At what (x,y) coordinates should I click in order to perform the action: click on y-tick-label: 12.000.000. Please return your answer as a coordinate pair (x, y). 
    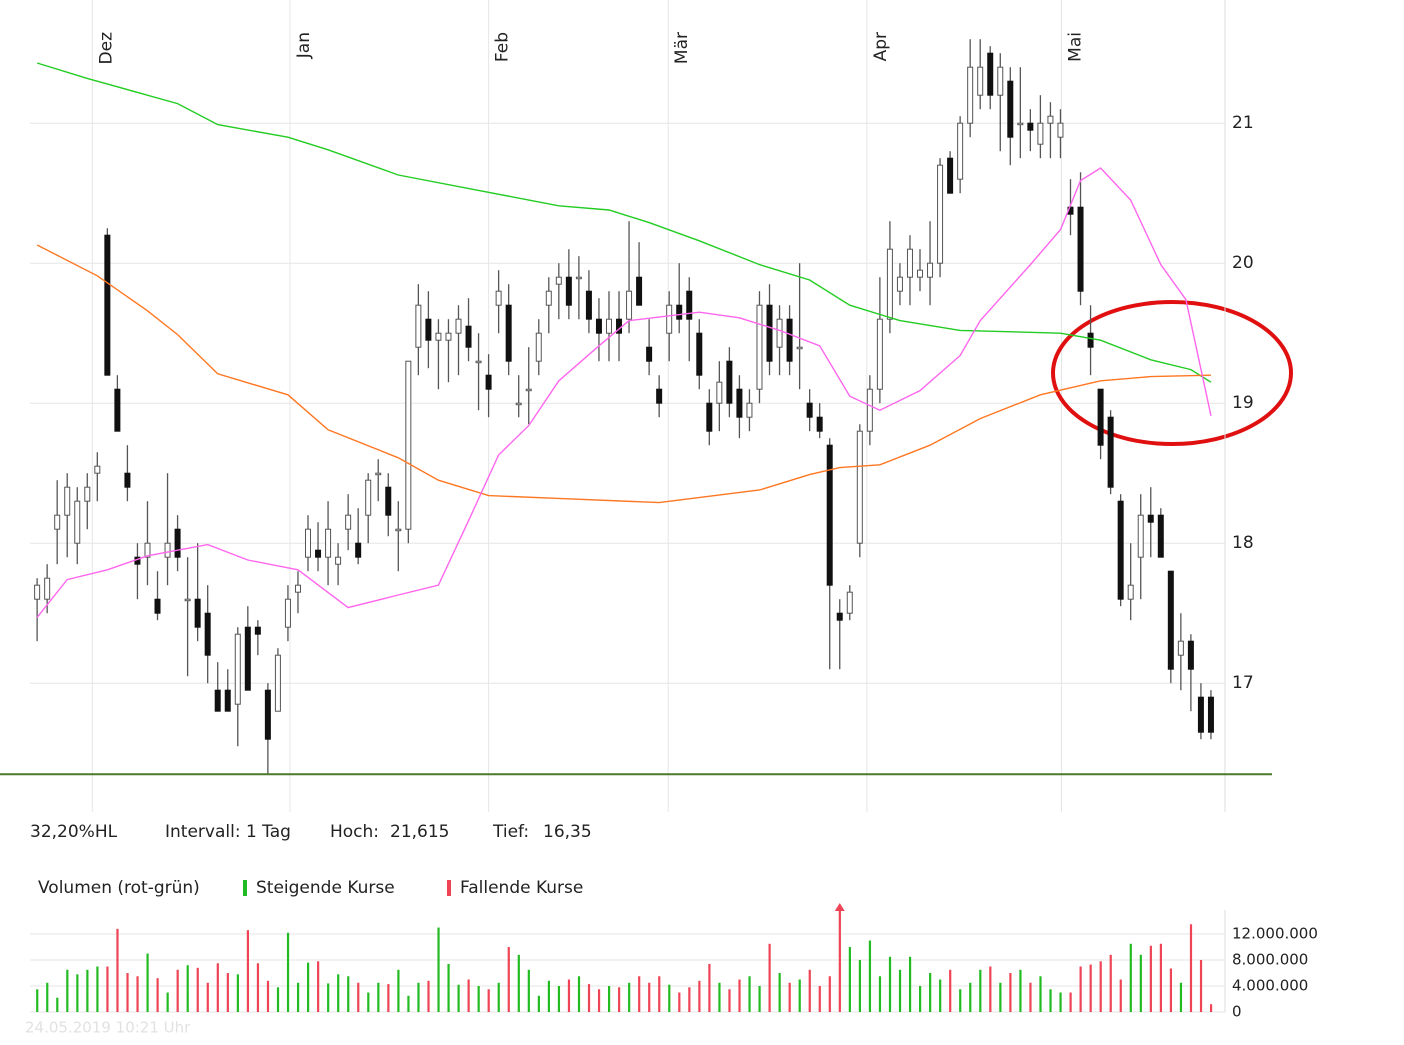
    Looking at the image, I should click on (1275, 934).